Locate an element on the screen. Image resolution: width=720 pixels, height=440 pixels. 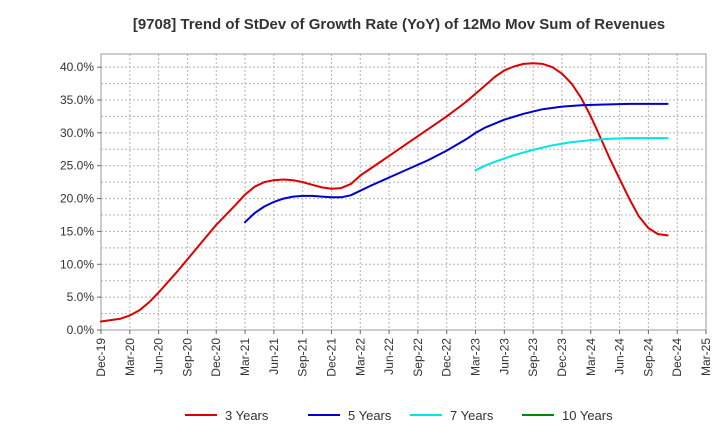
x-tick-label: Dec-23 is located at coordinates (562, 357).